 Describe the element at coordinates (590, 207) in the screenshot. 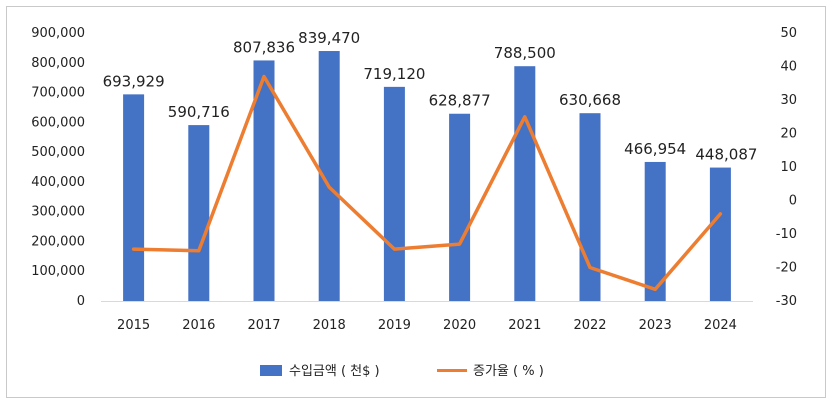

I see `bar-2022` at that location.